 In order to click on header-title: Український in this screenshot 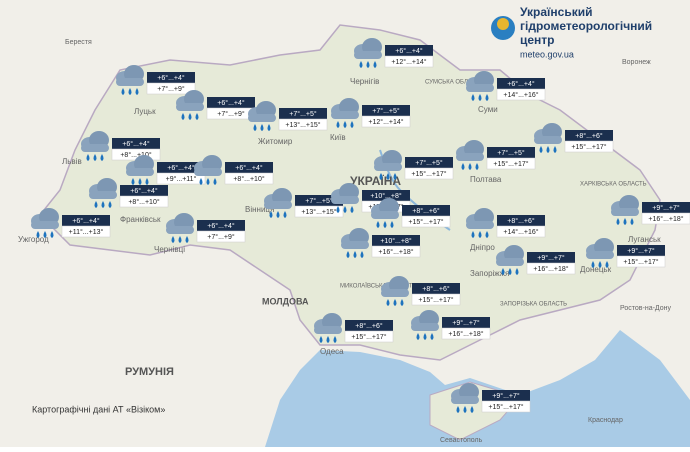, I will do `click(556, 12)`.